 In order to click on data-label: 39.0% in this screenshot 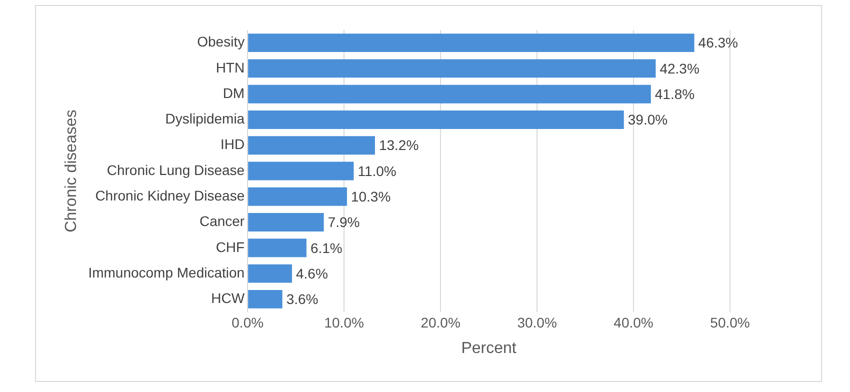, I will do `click(648, 120)`.